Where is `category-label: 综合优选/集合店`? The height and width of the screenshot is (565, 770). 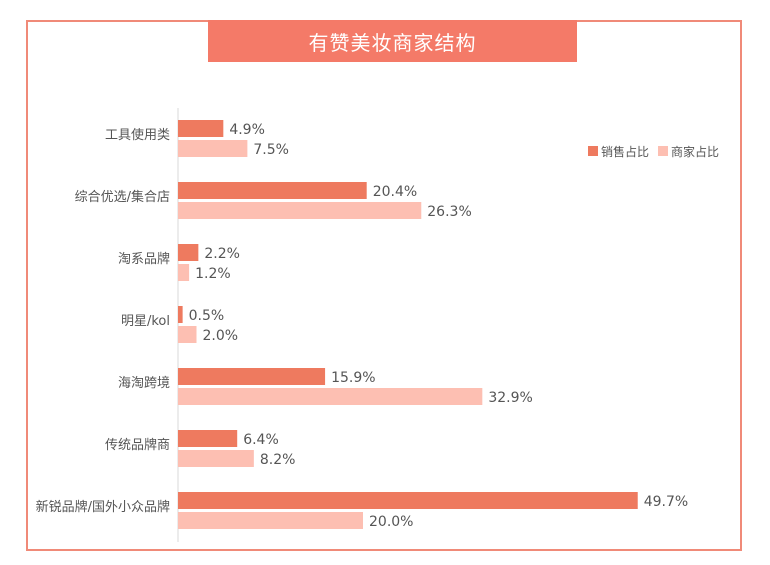 category-label: 综合优选/集合店 is located at coordinates (122, 197).